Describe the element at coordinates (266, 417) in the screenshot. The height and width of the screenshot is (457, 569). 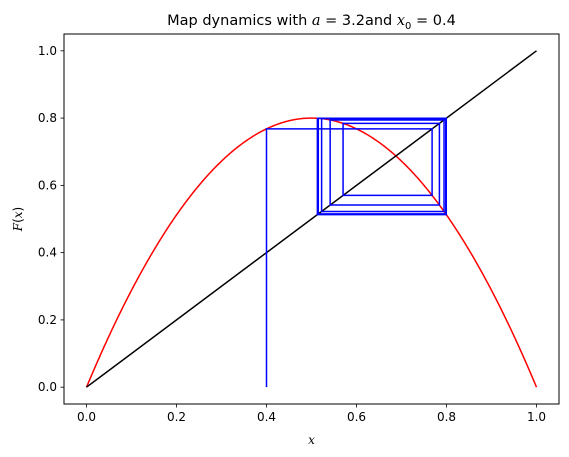
I see `x-tick-label: 0.4` at that location.